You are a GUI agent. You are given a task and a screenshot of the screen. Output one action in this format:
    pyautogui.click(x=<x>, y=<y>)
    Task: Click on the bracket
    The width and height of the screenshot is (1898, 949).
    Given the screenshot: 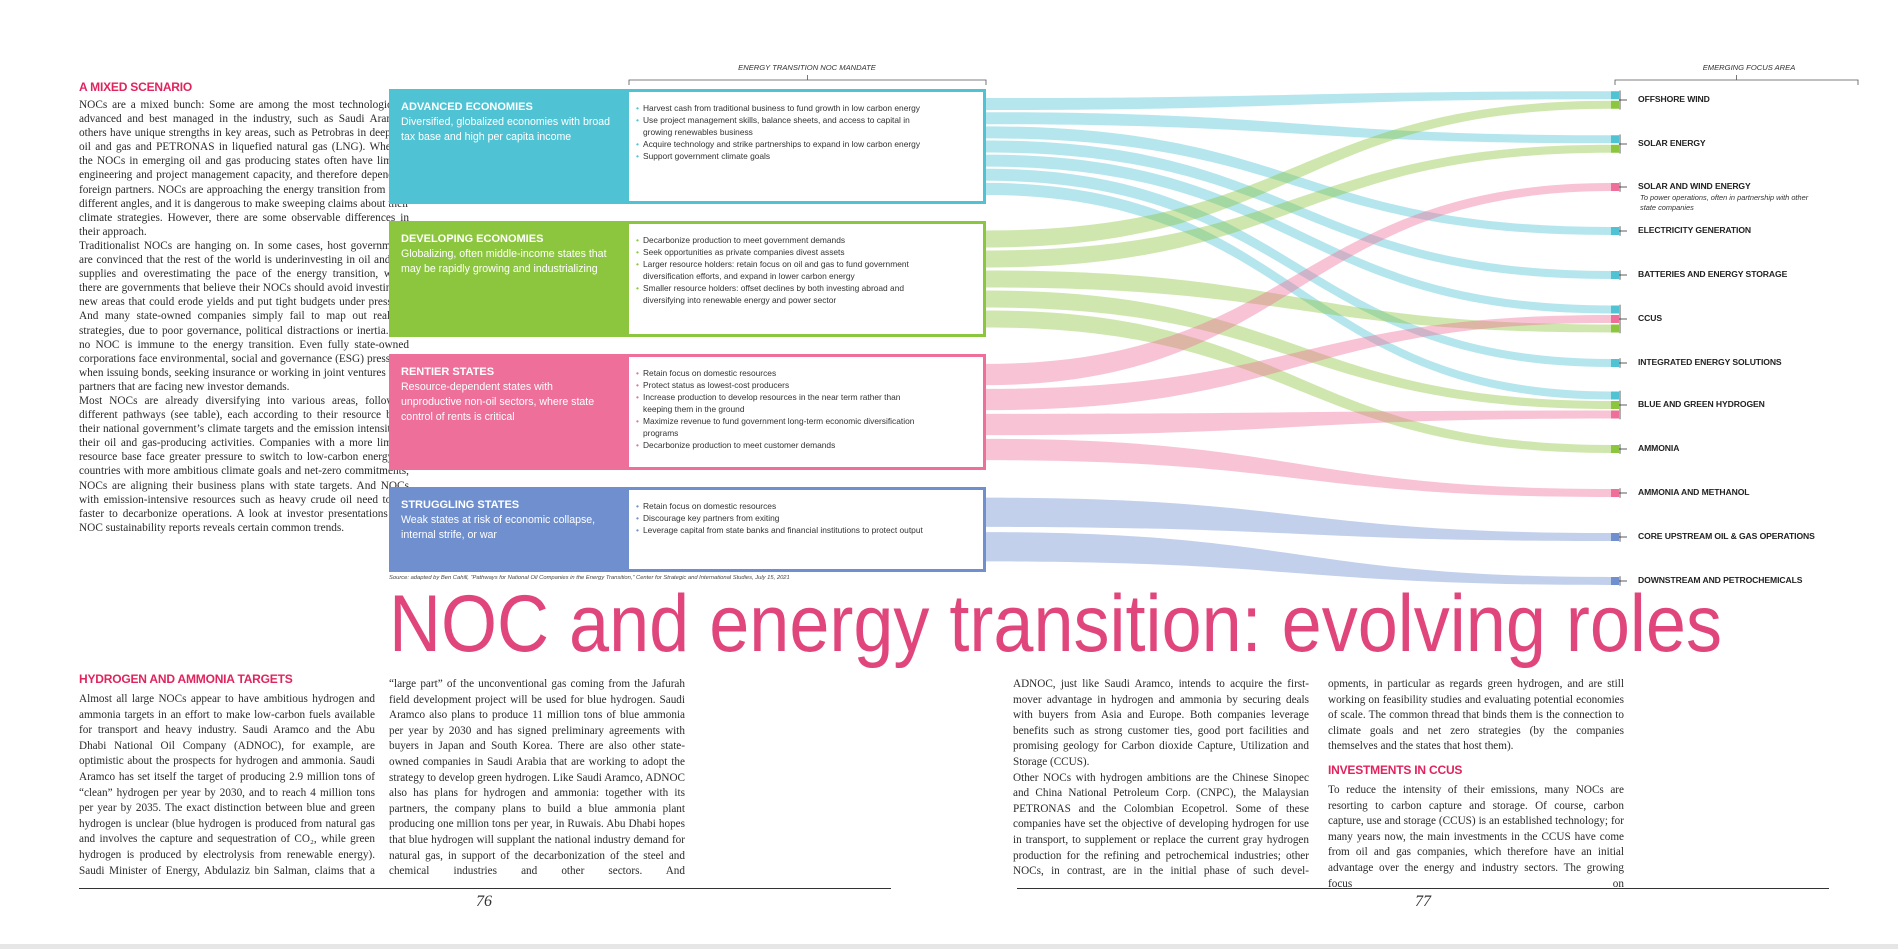 What is the action you would take?
    pyautogui.click(x=807, y=80)
    